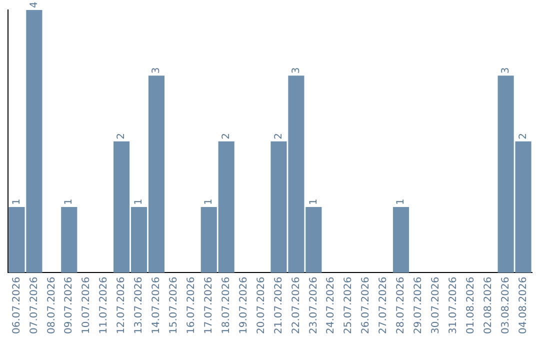  What do you see at coordinates (331, 305) in the screenshot?
I see `x-tick-label: 24.07.2026` at bounding box center [331, 305].